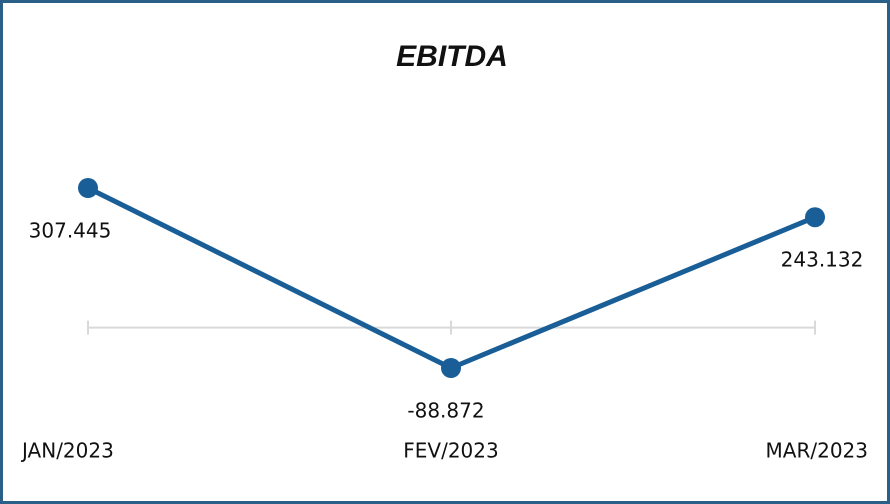 Image resolution: width=890 pixels, height=504 pixels. Describe the element at coordinates (822, 260) in the screenshot. I see `data-label: 243.132` at that location.